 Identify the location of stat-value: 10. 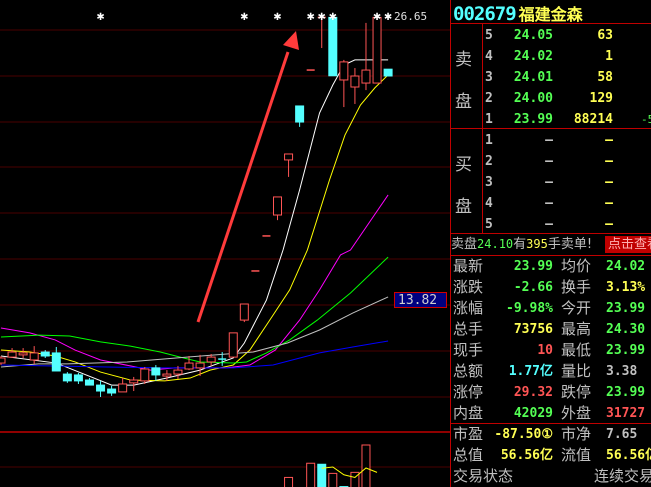
(545, 350).